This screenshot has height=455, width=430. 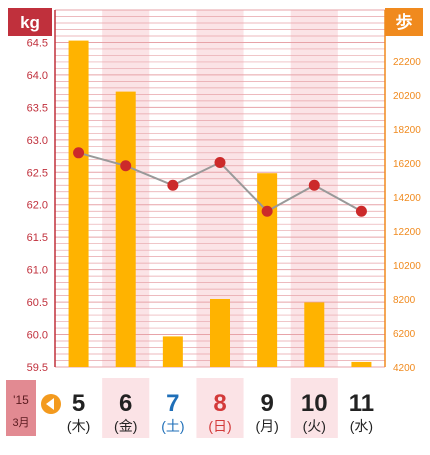 What do you see at coordinates (37, 303) in the screenshot?
I see `left-tick-label: 60.5` at bounding box center [37, 303].